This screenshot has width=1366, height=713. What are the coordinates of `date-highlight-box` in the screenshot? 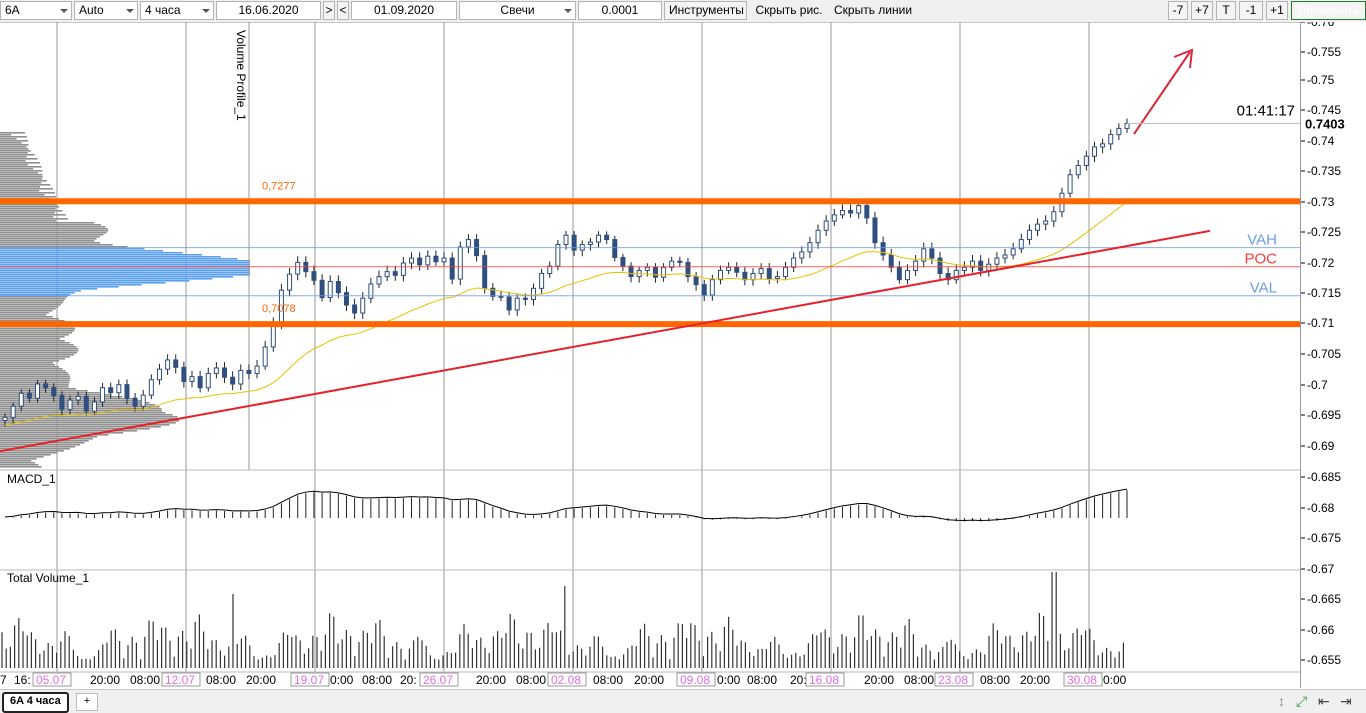 It's located at (310, 679).